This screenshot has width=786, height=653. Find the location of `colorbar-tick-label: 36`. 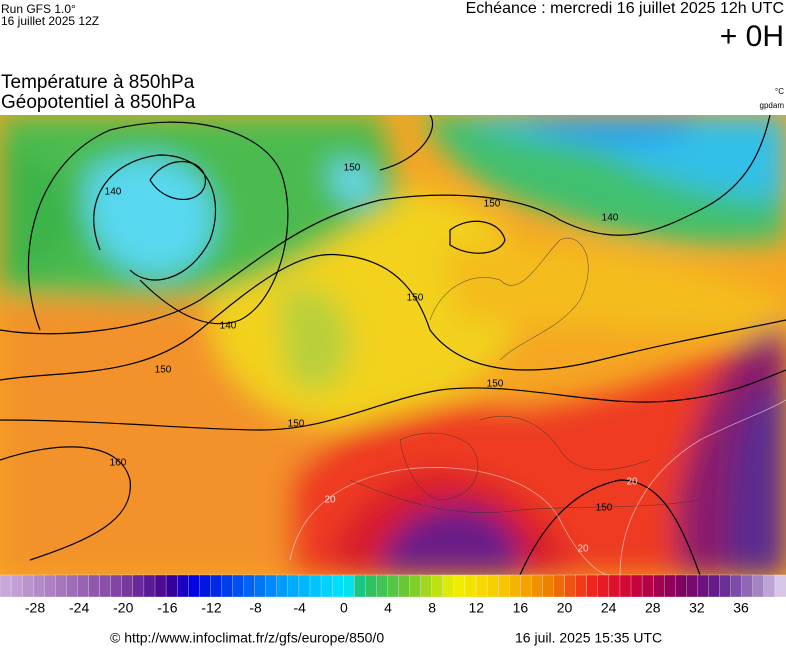

colorbar-tick-label: 36 is located at coordinates (741, 608).